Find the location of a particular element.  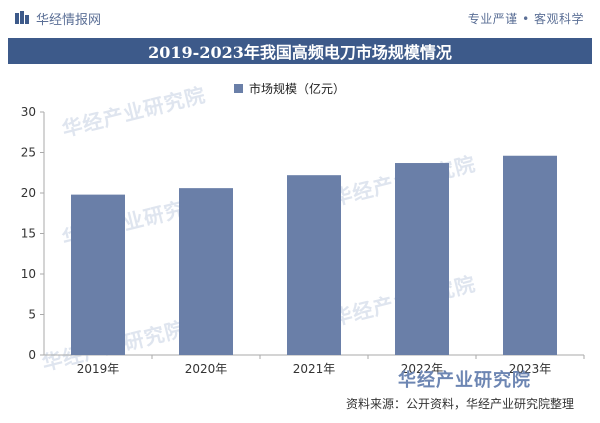

y-tick-label: 0 is located at coordinates (32, 355).